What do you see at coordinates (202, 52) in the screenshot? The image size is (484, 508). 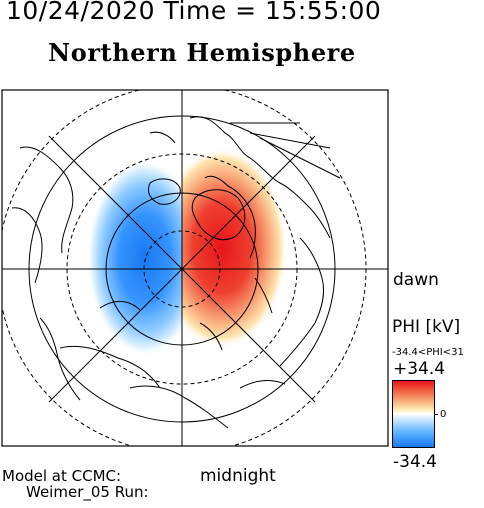 I see `hemisphere-title: Northern Hemisphere` at bounding box center [202, 52].